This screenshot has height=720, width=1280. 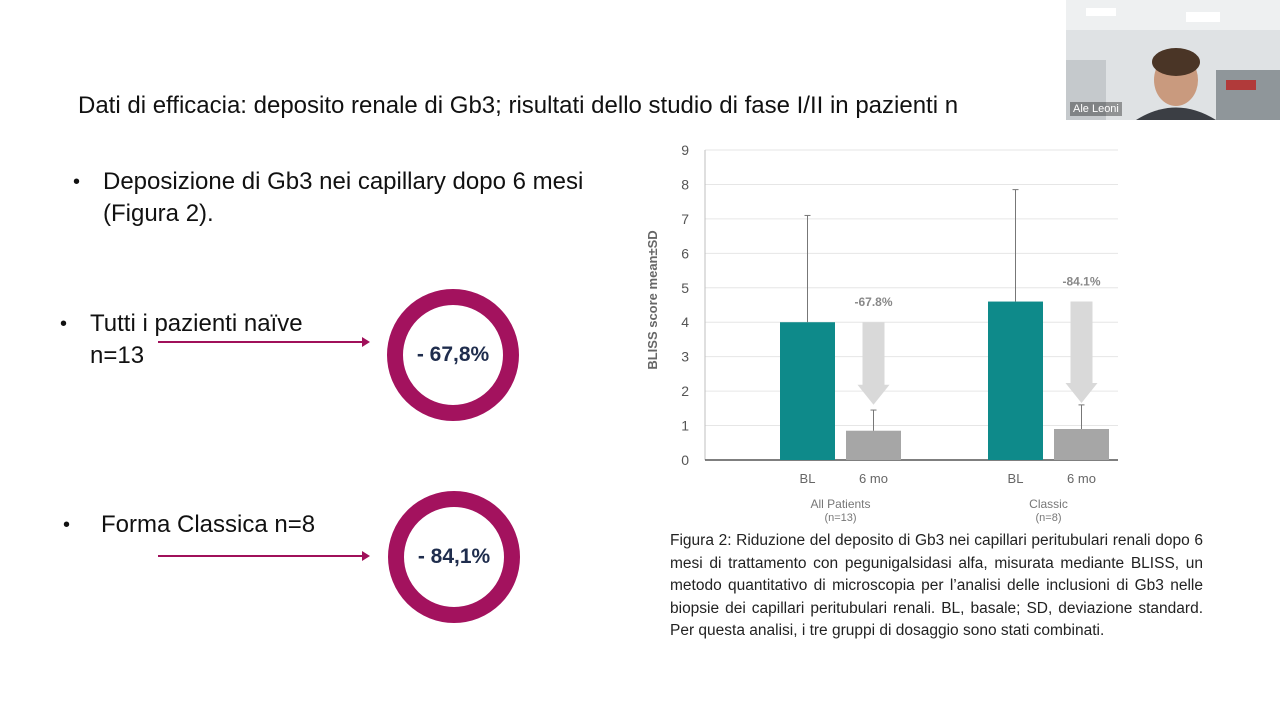 I want to click on group-n-label: (n=8), so click(x=1049, y=518).